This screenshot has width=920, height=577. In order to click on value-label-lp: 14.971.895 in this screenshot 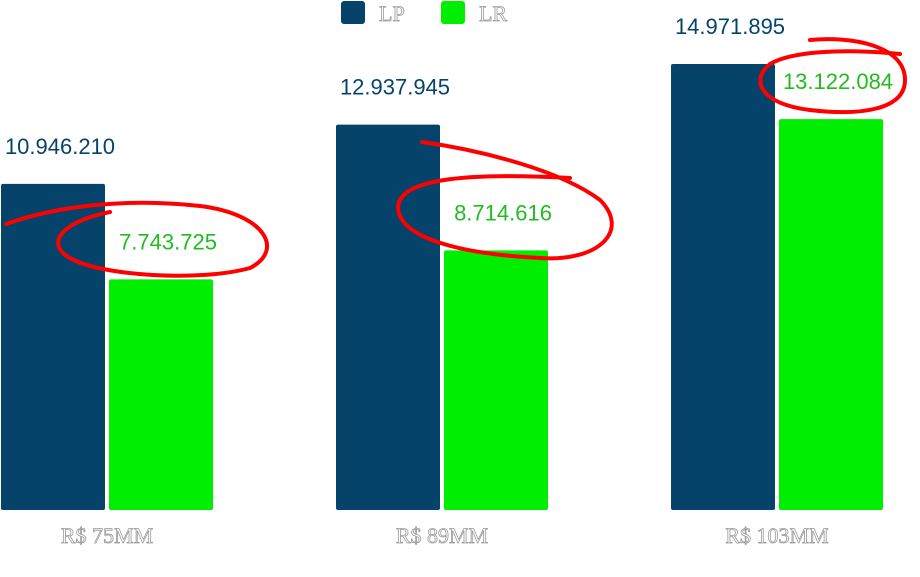, I will do `click(730, 26)`.